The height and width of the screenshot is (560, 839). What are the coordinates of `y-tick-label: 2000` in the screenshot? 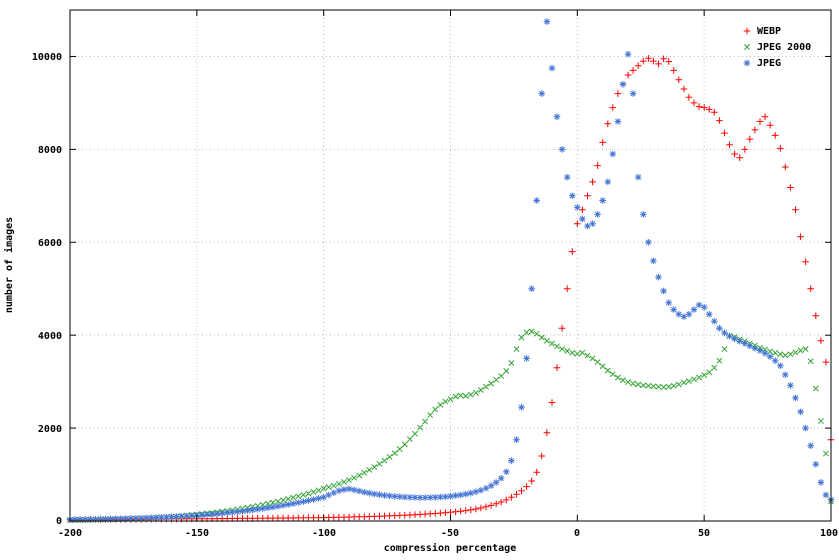 It's located at (50, 429).